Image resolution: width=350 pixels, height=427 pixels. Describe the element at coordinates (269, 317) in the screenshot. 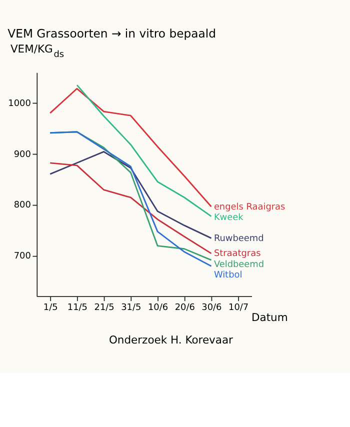

I see `x-axis-title: Datum` at that location.